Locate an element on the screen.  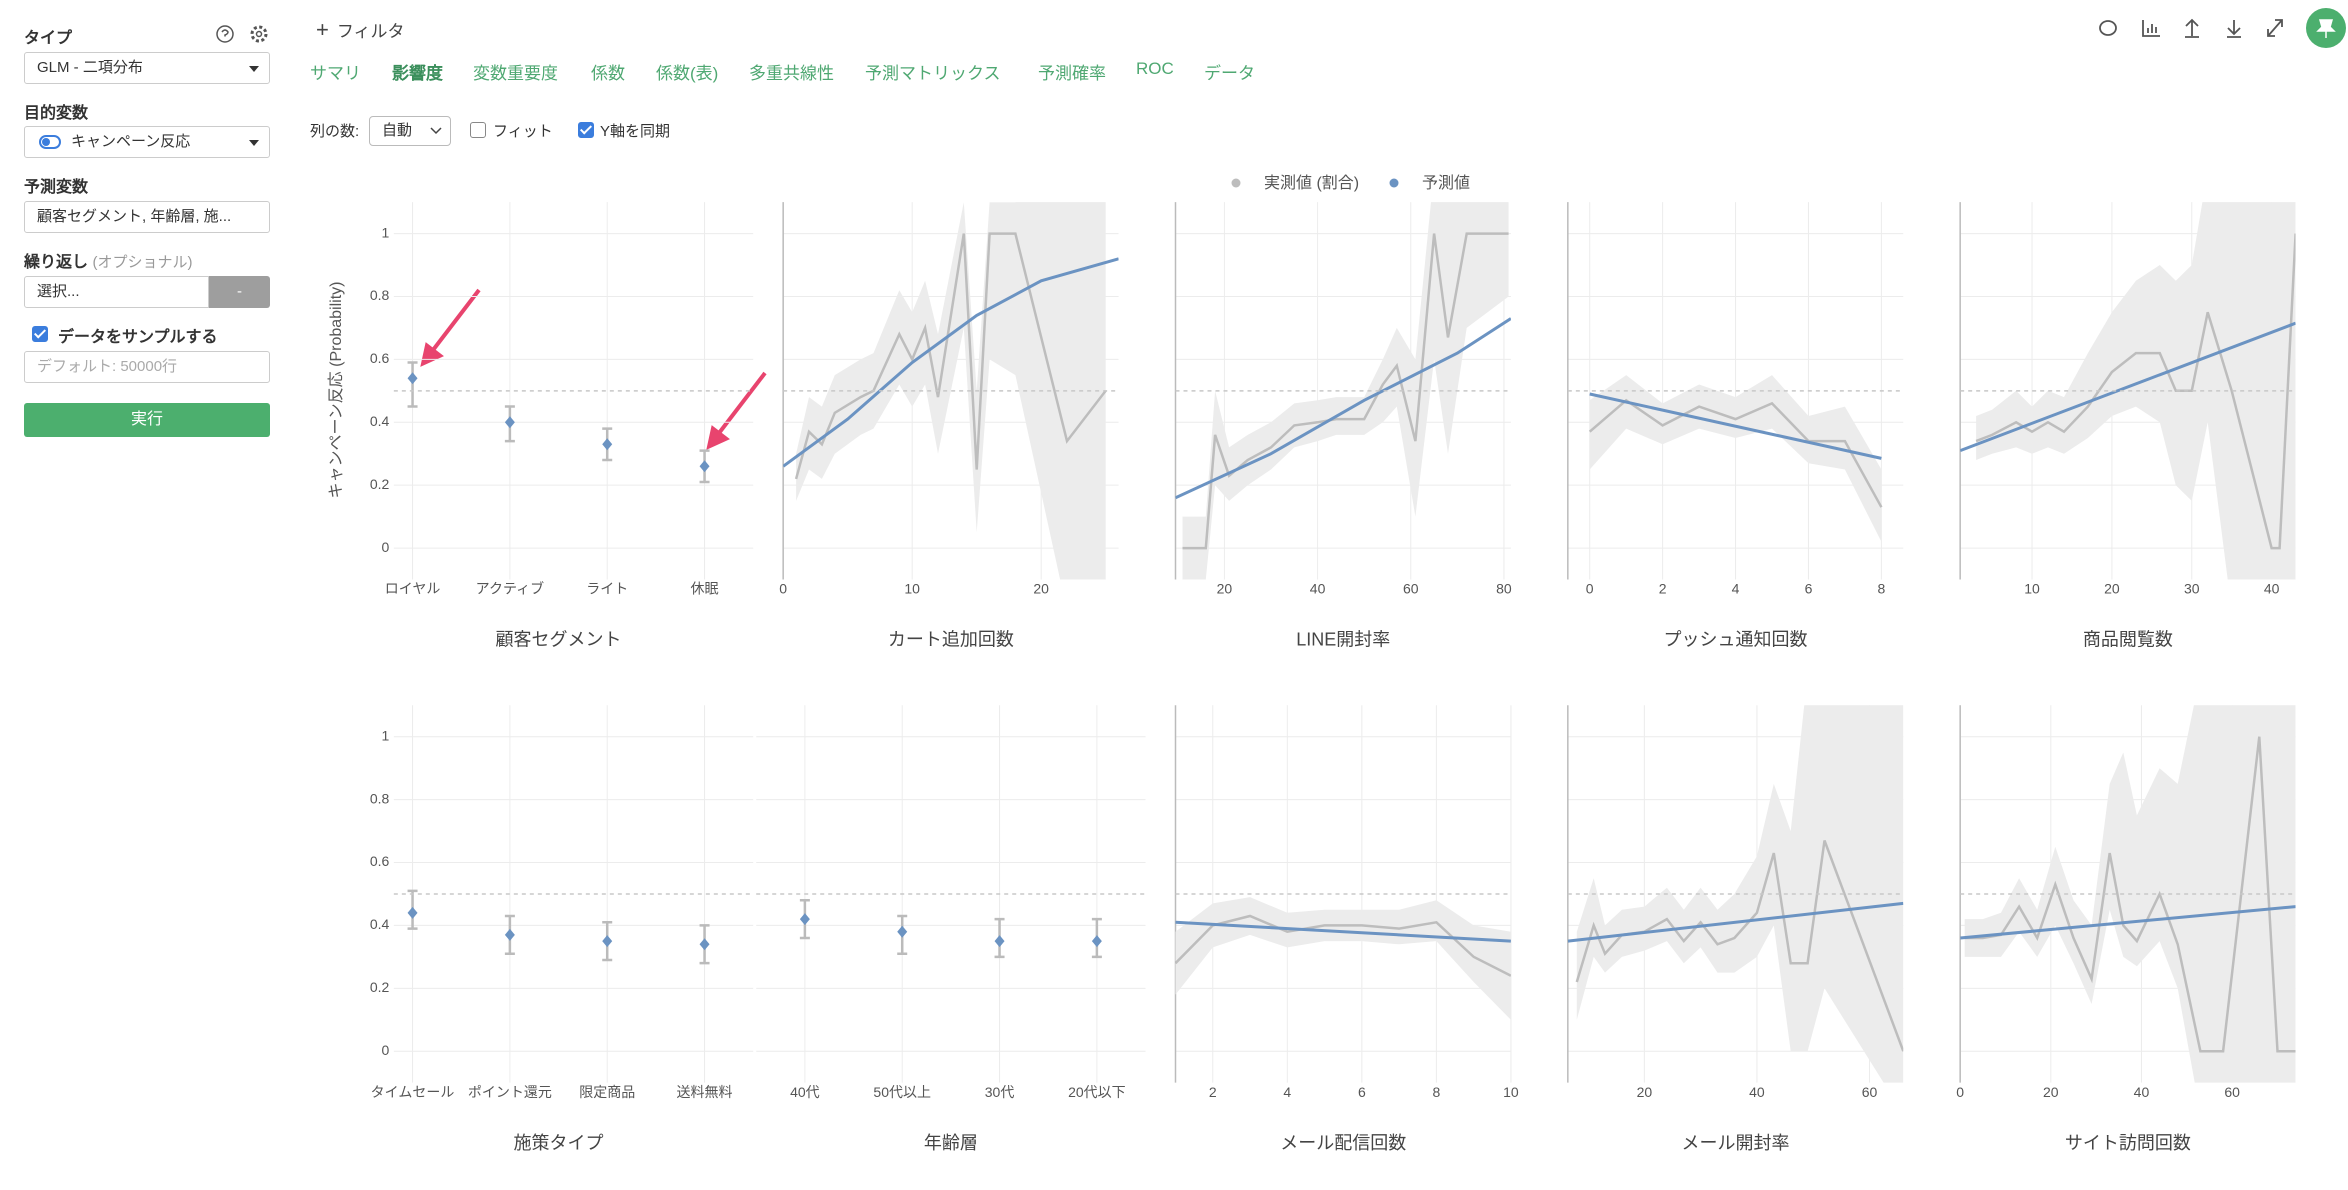
x-tick-label: 8 is located at coordinates (1436, 1092).